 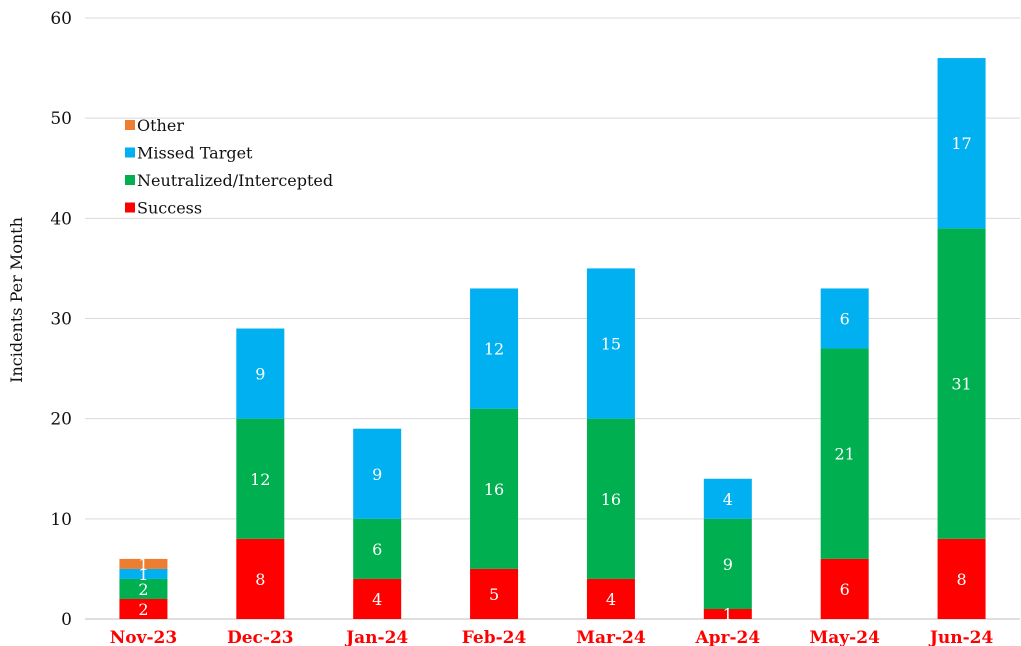 What do you see at coordinates (494, 637) in the screenshot?
I see `x-tick-label: Feb-24` at bounding box center [494, 637].